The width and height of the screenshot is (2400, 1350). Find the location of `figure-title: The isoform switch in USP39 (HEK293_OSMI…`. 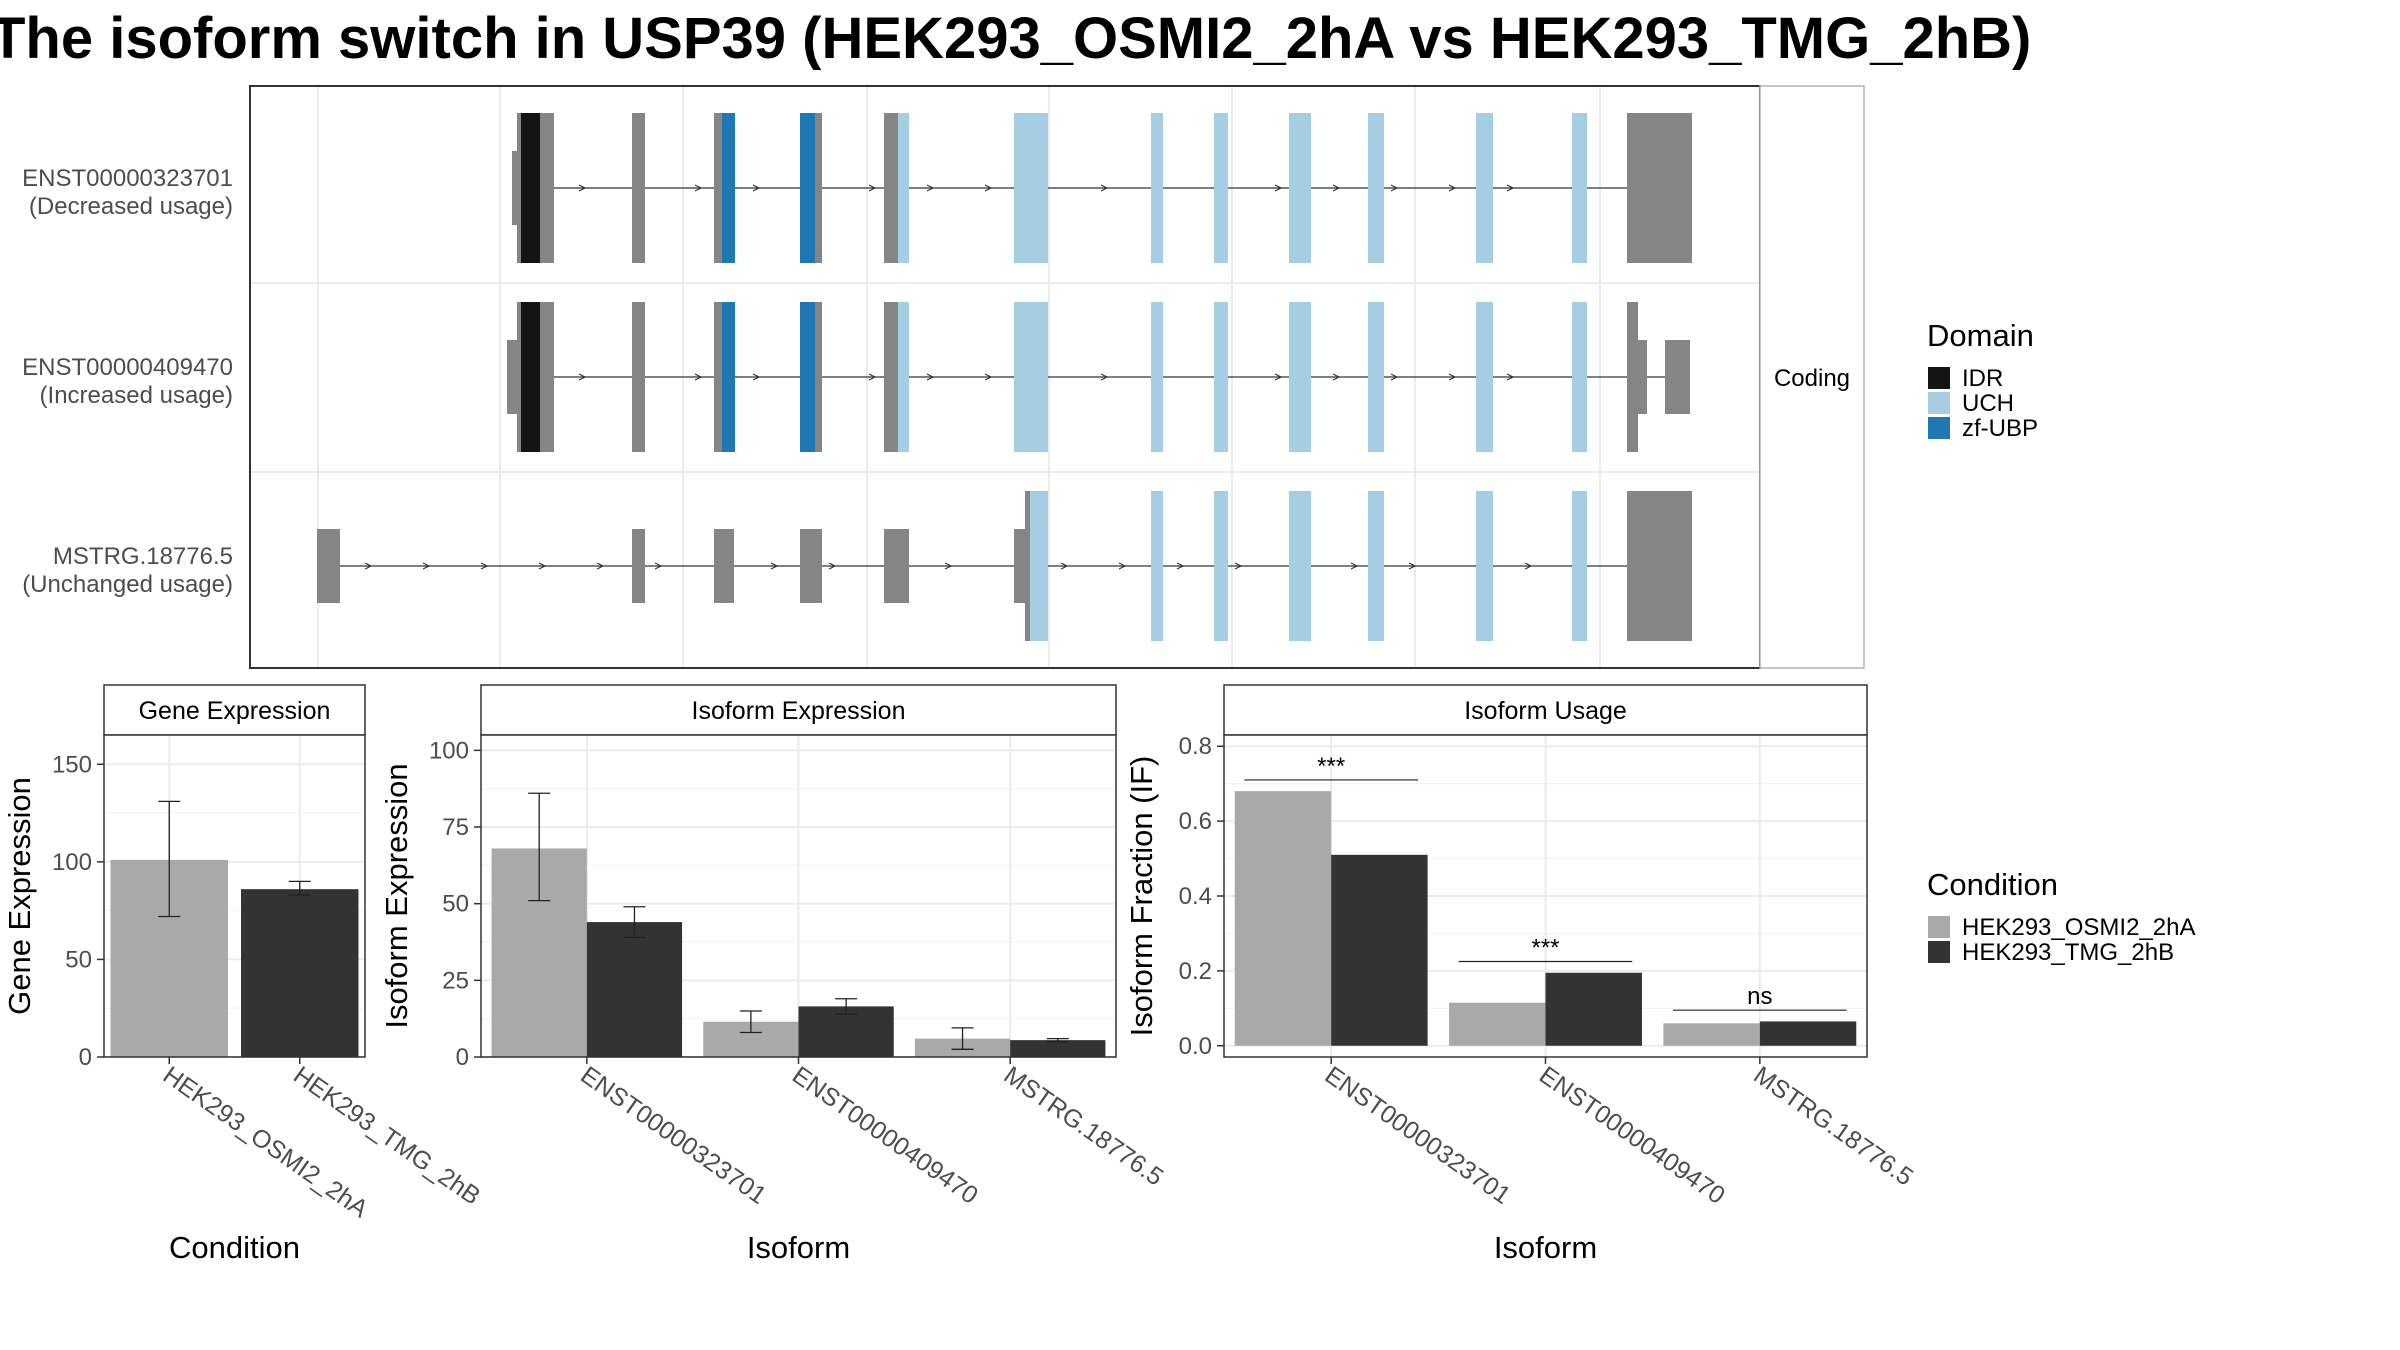

figure-title: The isoform switch in USP39 (HEK293_OSMI… is located at coordinates (1015, 38).